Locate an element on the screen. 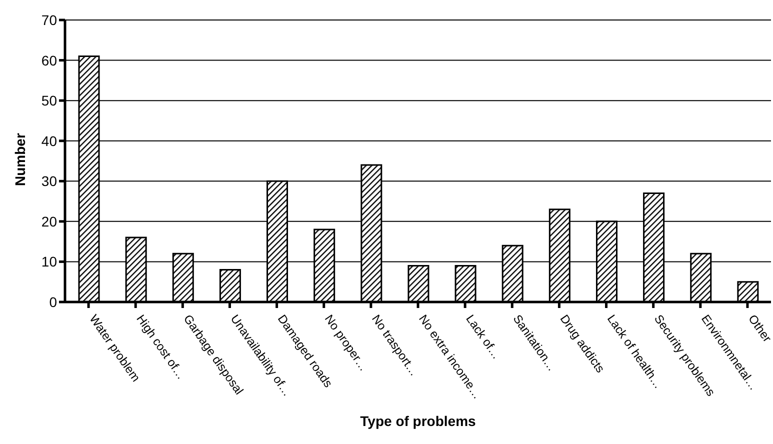 This screenshot has height=444, width=773. y-tick-label: 50 is located at coordinates (49, 100).